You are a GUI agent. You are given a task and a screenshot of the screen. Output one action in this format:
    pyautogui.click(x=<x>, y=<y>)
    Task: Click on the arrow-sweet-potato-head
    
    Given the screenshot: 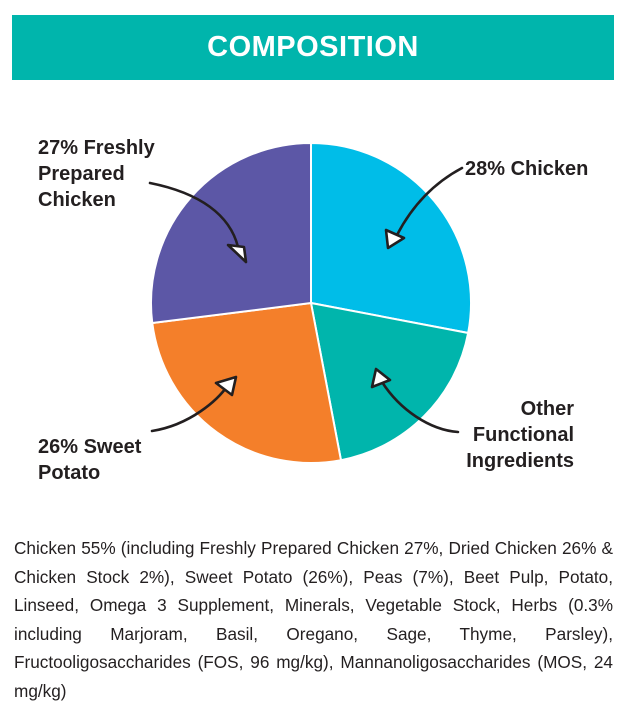 What is the action you would take?
    pyautogui.click(x=226, y=386)
    